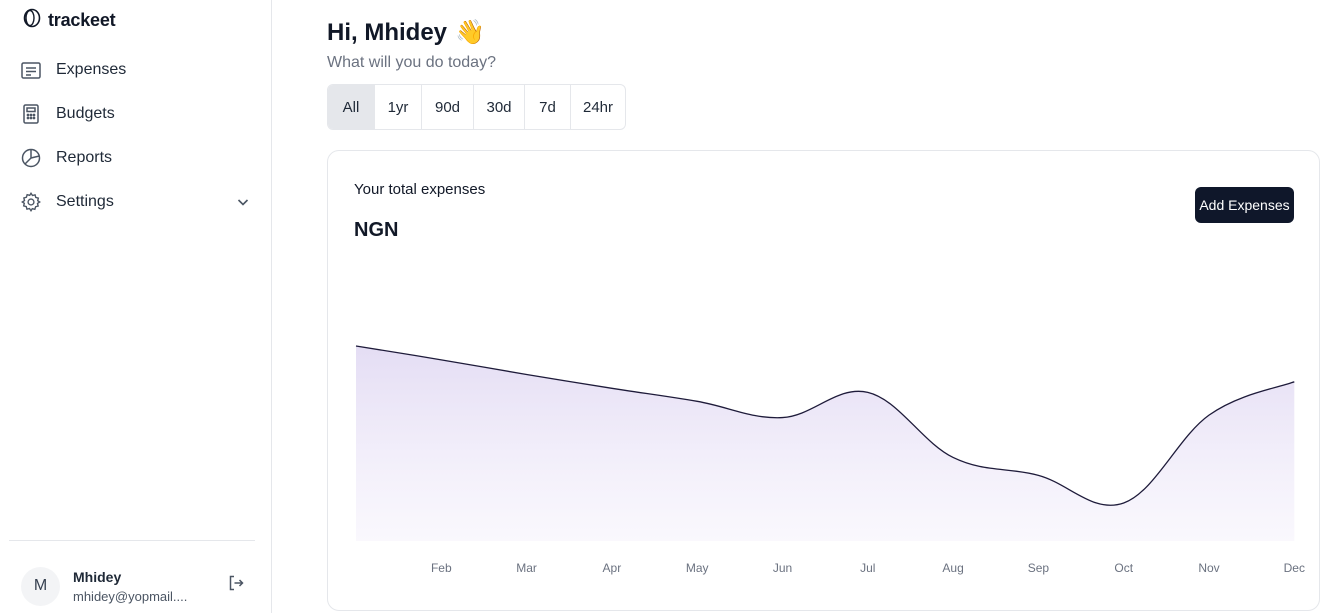 The image size is (1334, 613). Describe the element at coordinates (236, 585) in the screenshot. I see `logout-icon` at that location.